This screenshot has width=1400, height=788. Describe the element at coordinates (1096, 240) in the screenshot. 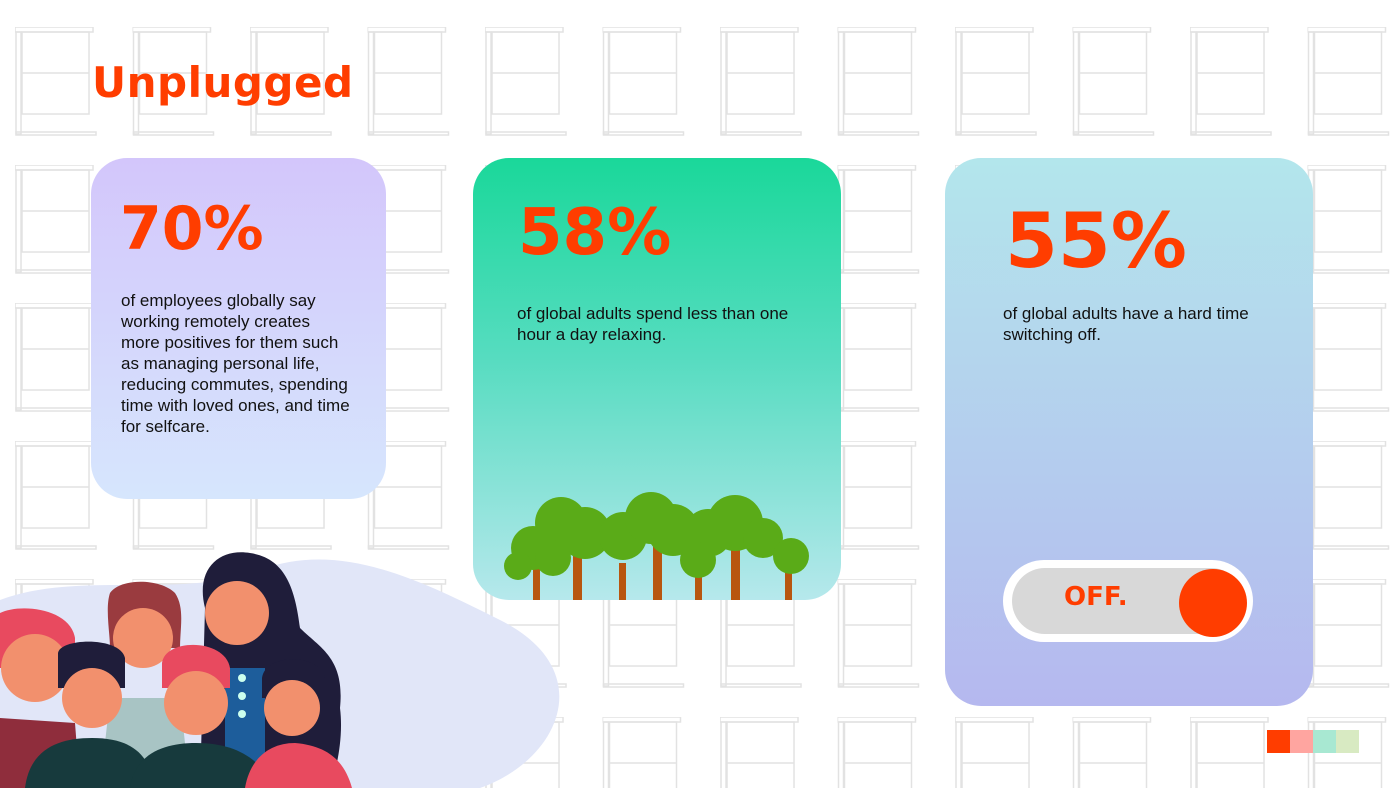

I see `stat-percent: 55%` at that location.